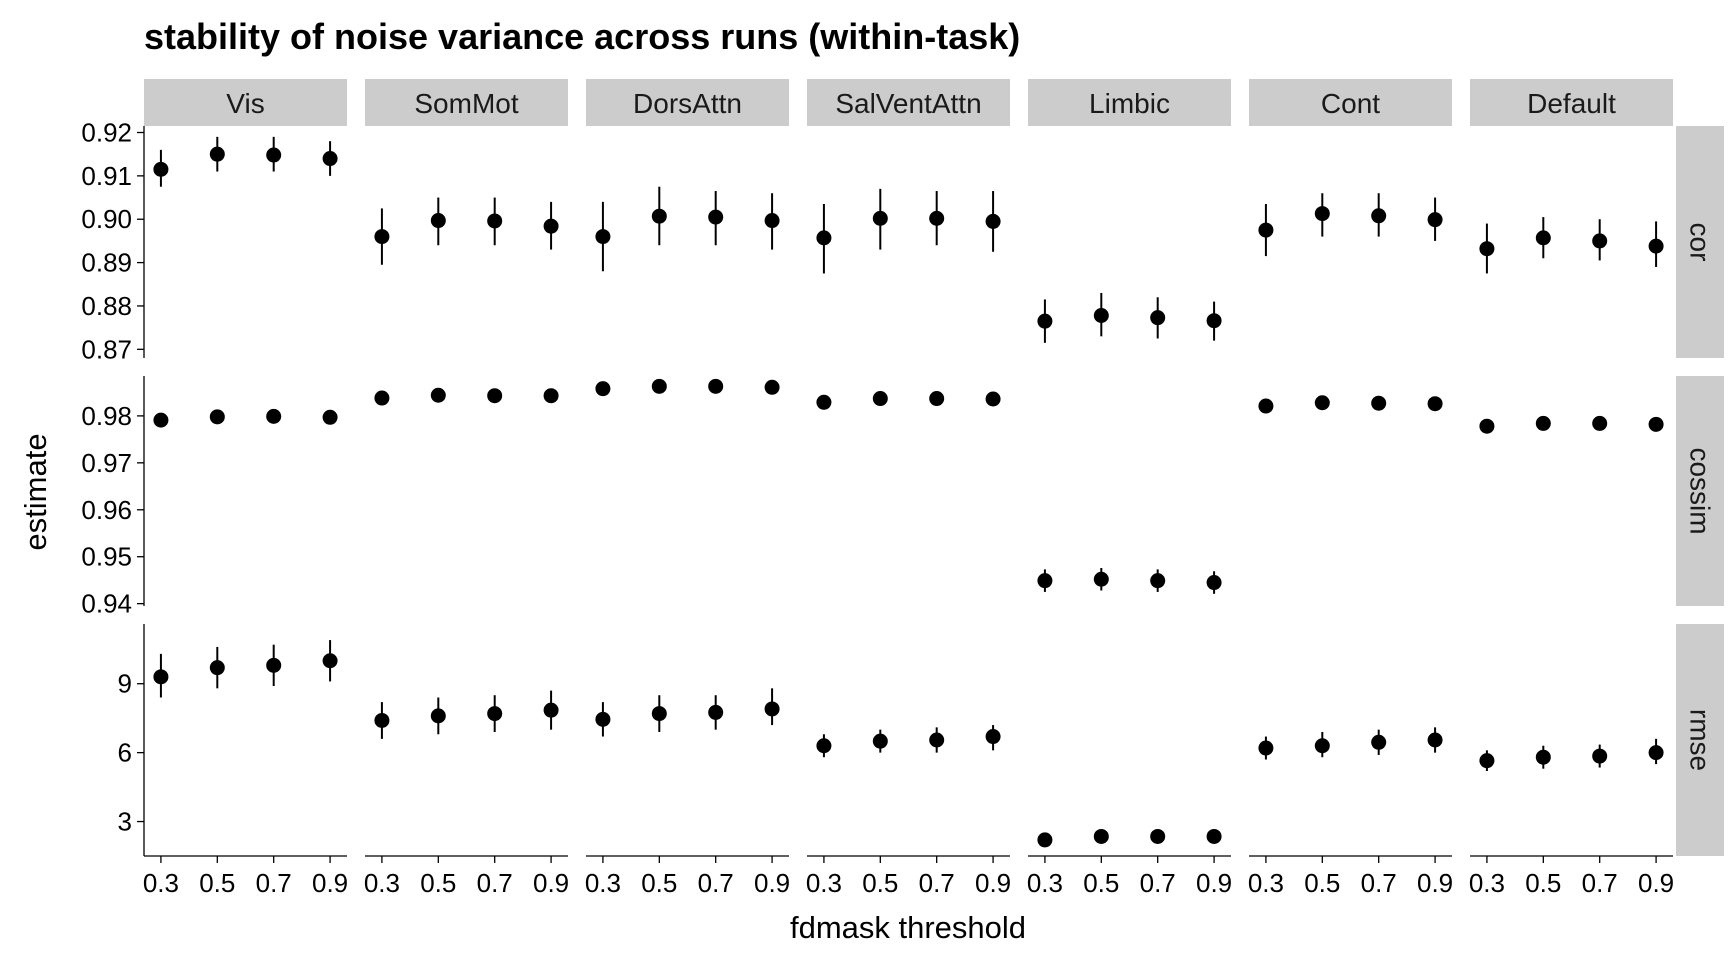  I want to click on facet-strip-cont, so click(1350, 102).